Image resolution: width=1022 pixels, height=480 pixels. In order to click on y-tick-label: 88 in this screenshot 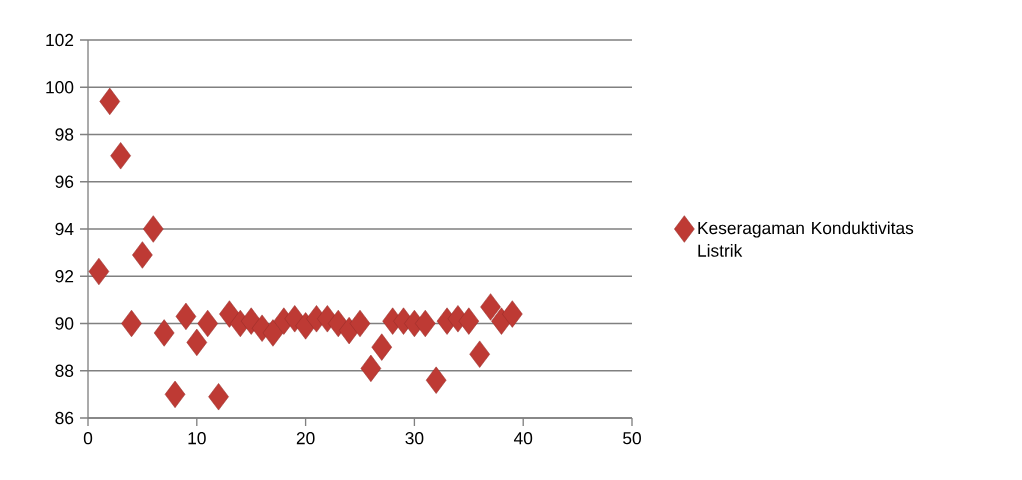, I will do `click(64, 370)`.